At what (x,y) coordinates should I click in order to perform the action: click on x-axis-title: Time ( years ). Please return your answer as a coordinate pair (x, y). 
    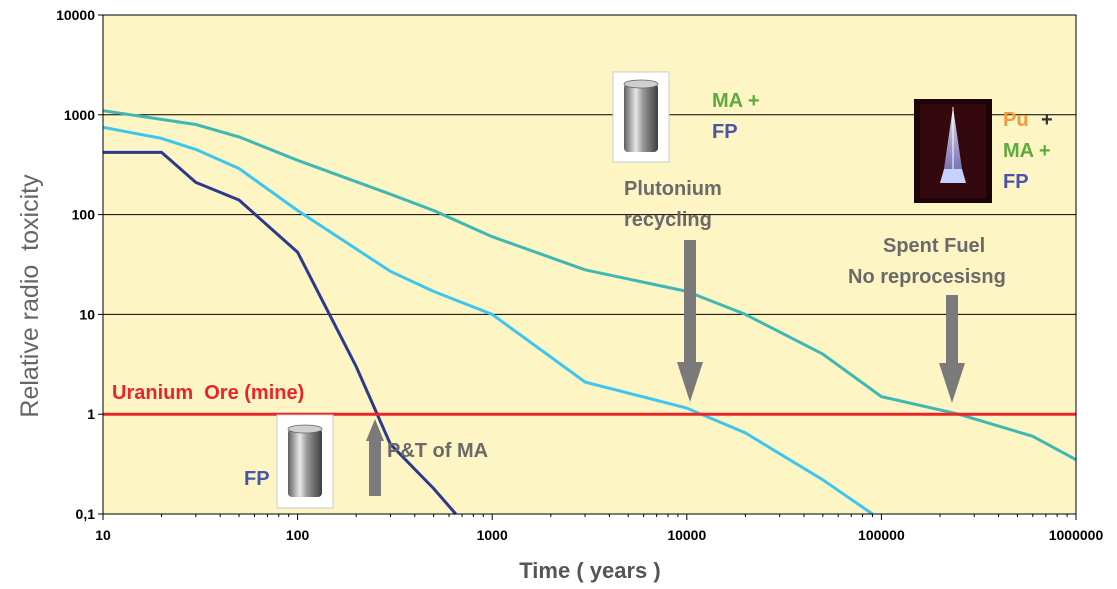
    Looking at the image, I should click on (589, 570).